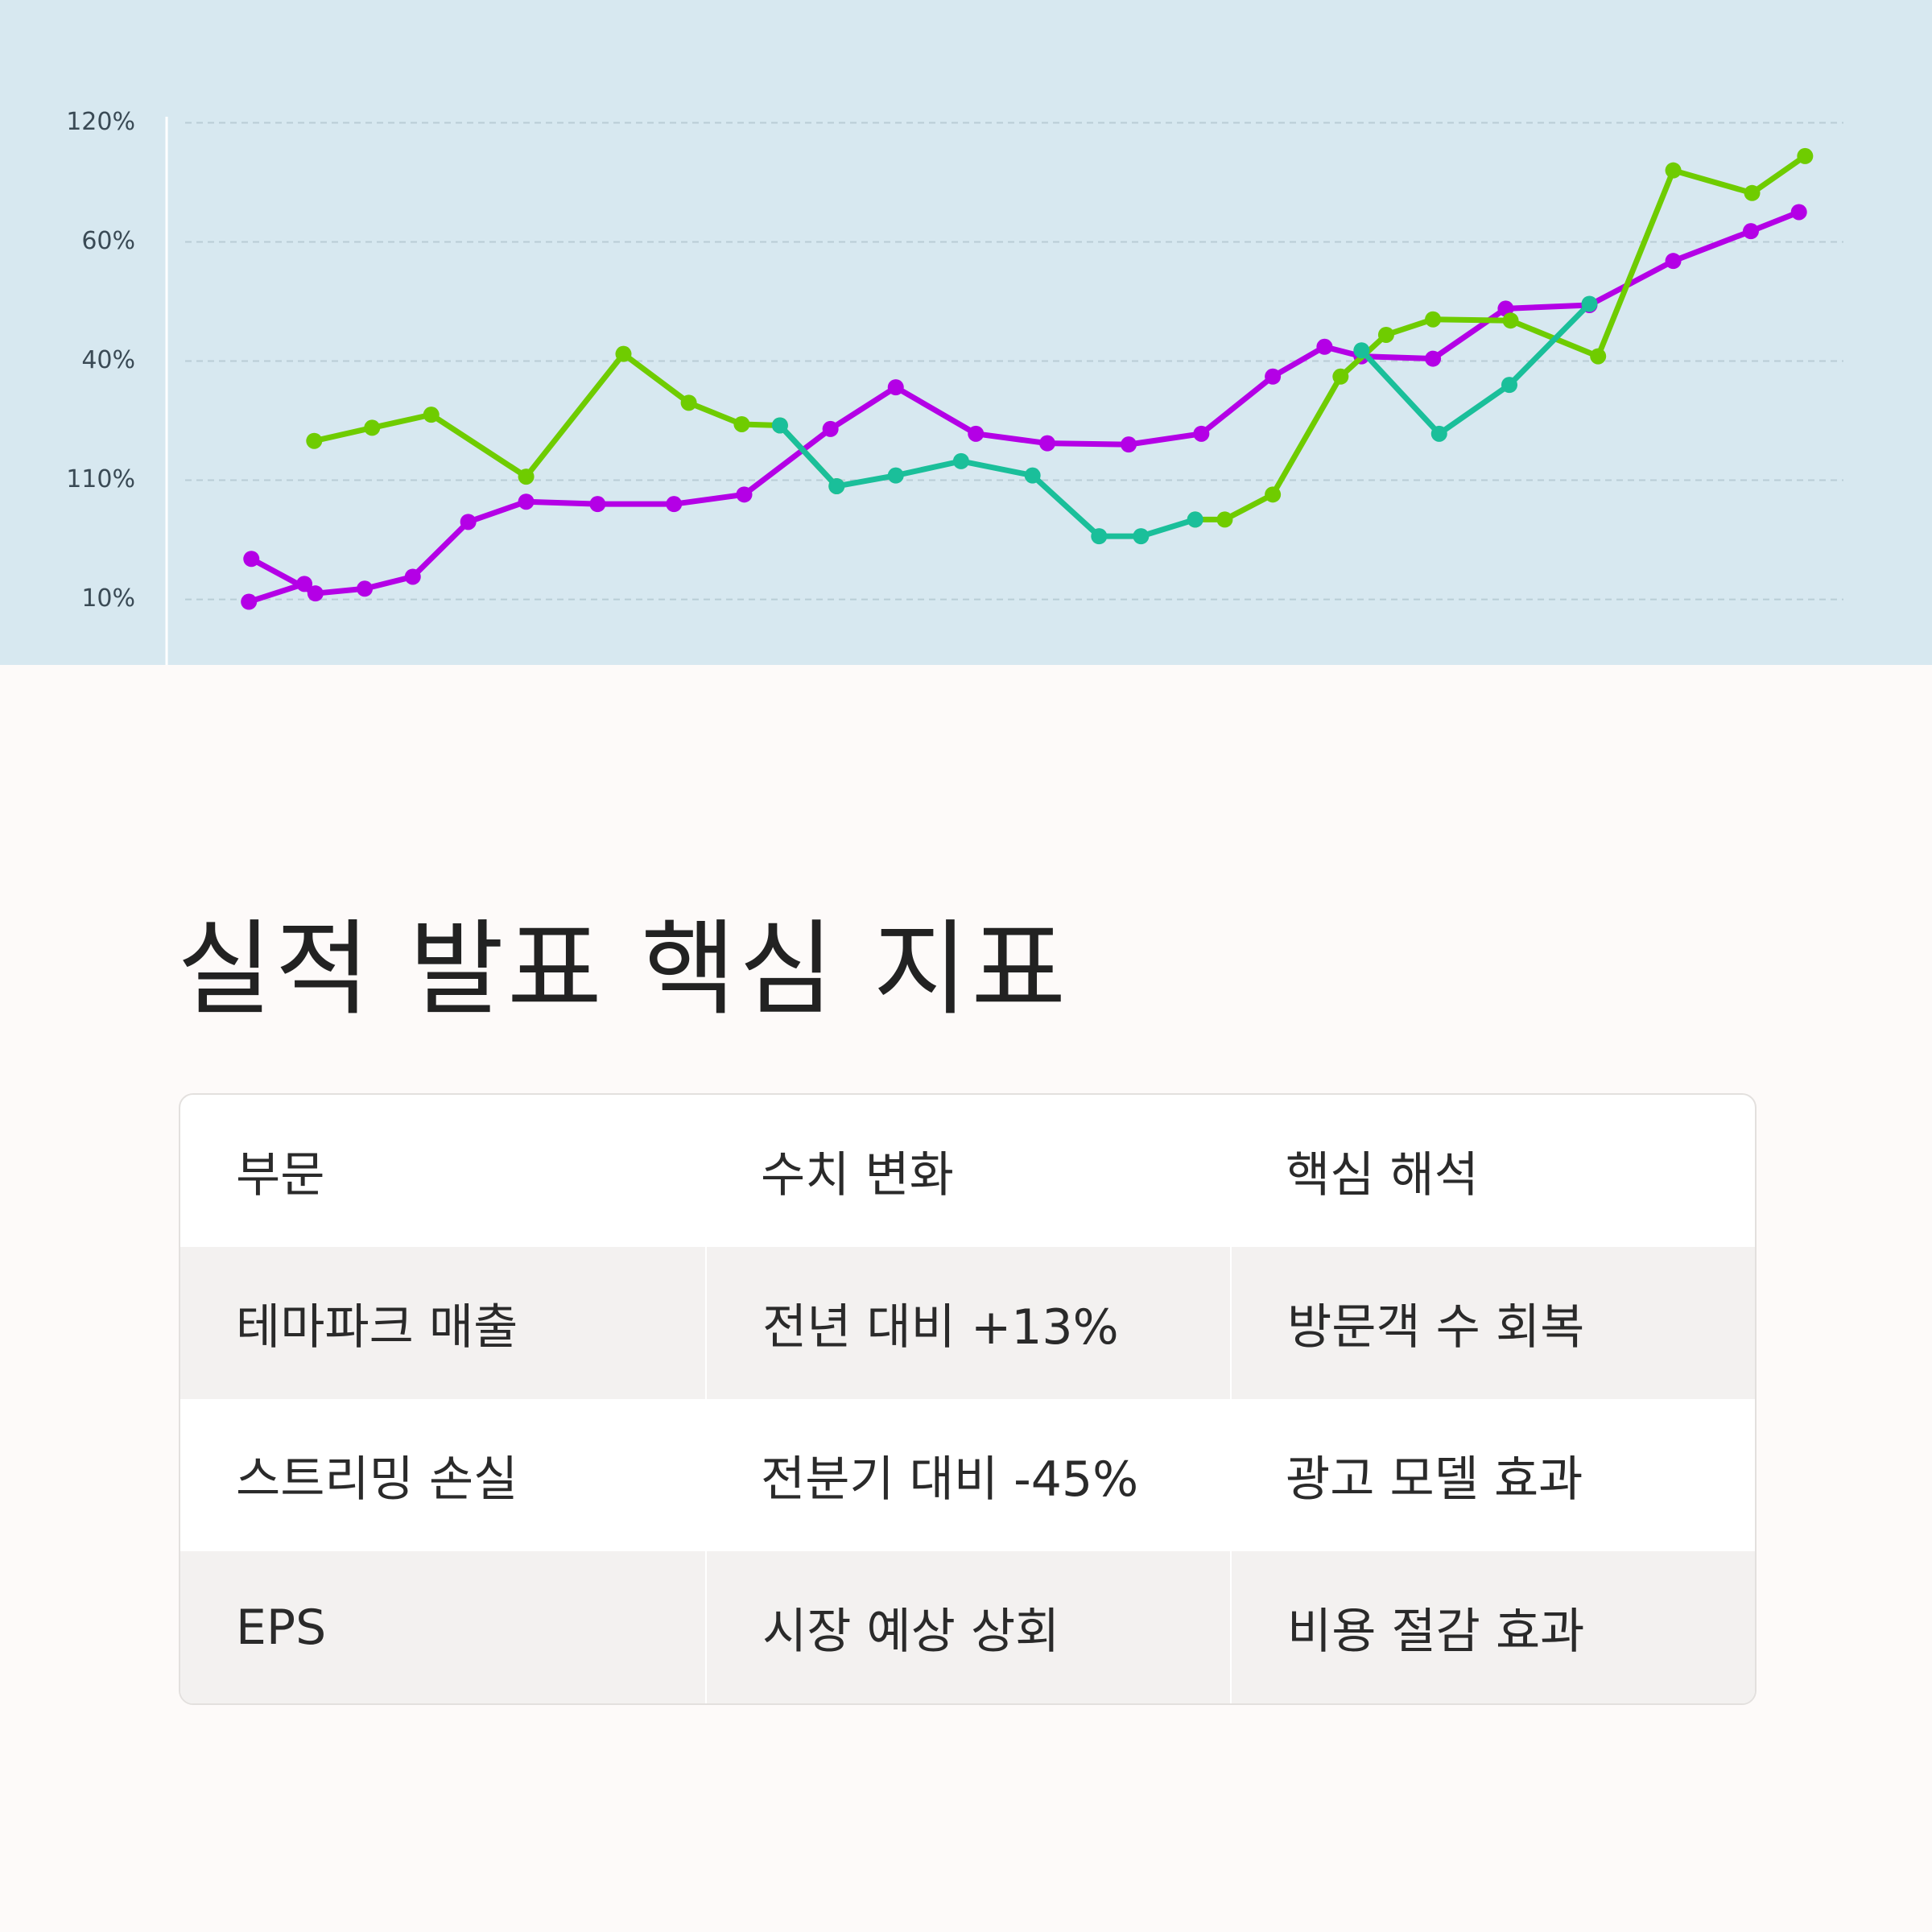 The width and height of the screenshot is (1932, 1932). I want to click on table-cell: 테마파크 매출, so click(377, 1327).